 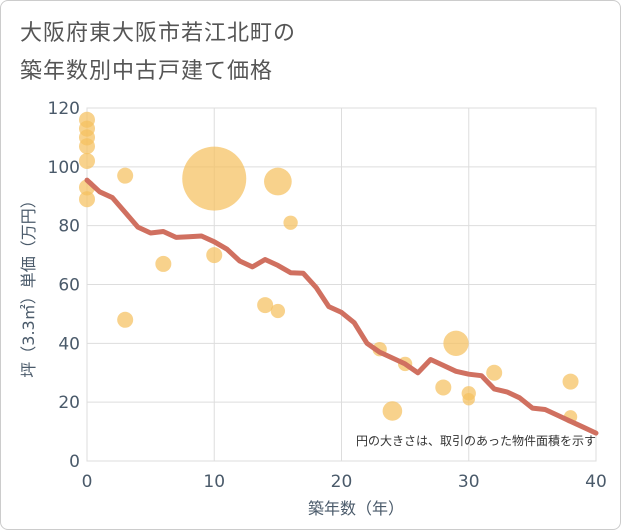 I want to click on chart-note: 円の大きさは、取引のあった物件面積を示す, so click(x=476, y=440).